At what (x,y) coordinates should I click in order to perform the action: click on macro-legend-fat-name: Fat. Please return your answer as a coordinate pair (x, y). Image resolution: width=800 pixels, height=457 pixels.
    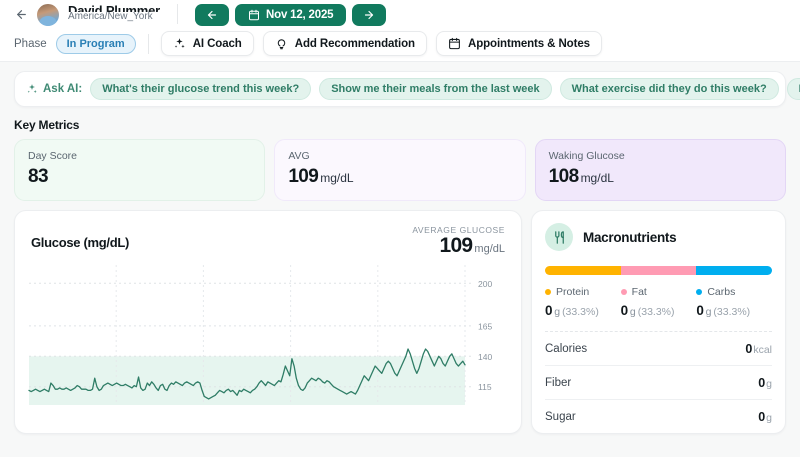
    Looking at the image, I should click on (639, 292).